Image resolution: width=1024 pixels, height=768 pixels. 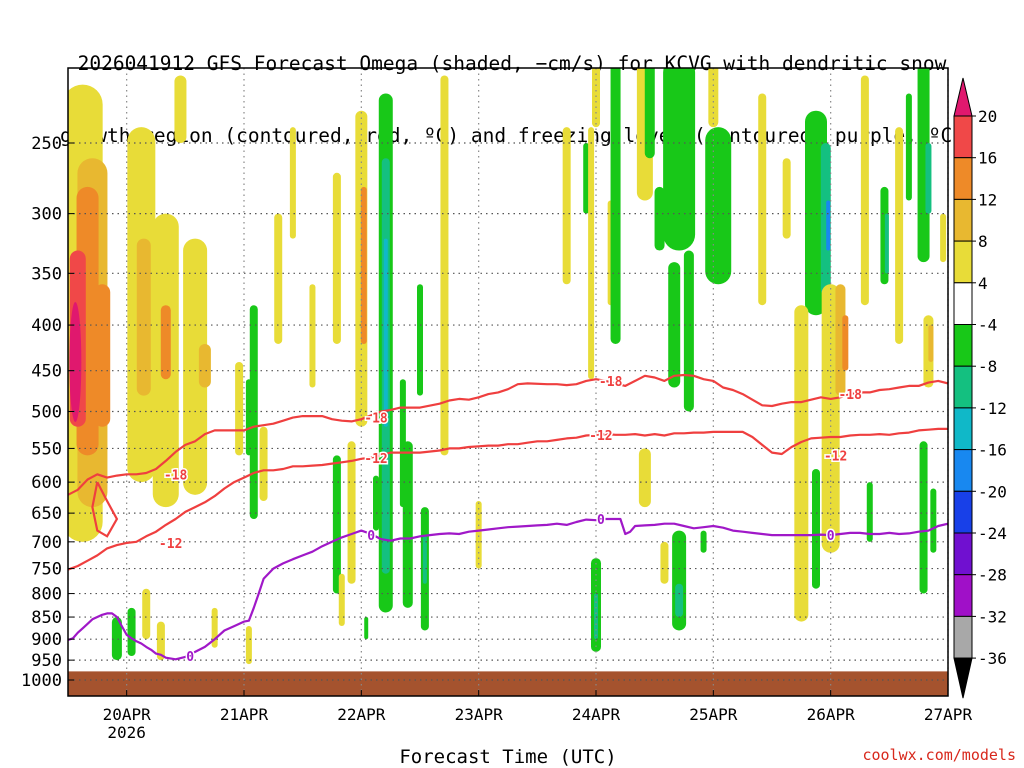 What do you see at coordinates (41, 681) in the screenshot?
I see `y-tick-label: 1000` at bounding box center [41, 681].